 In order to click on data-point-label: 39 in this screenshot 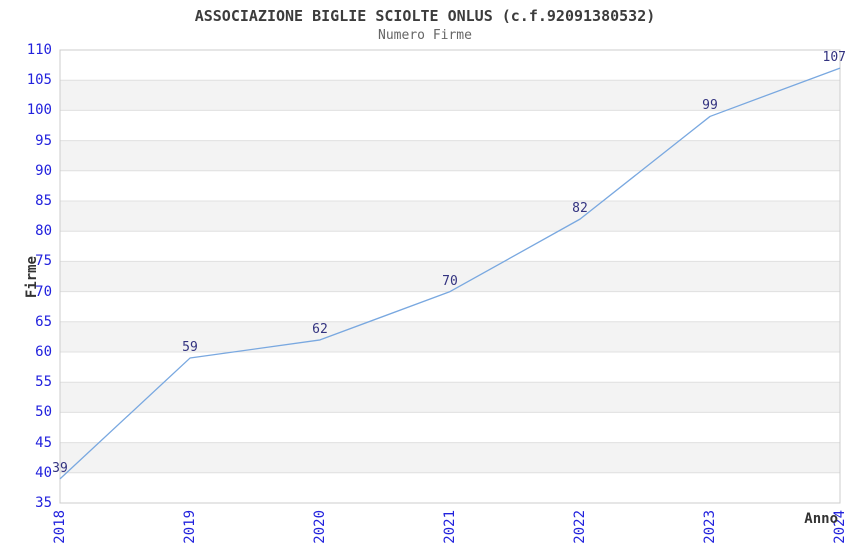, I will do `click(60, 468)`.